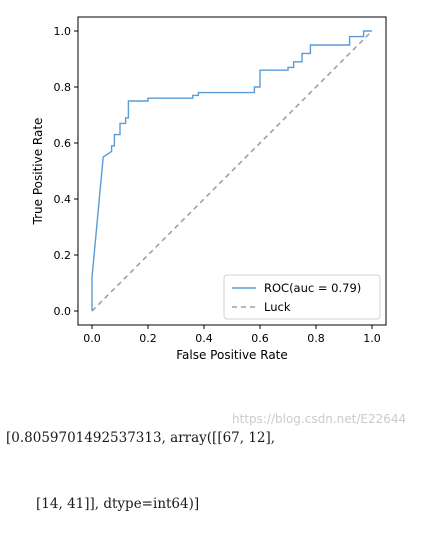  Describe the element at coordinates (63, 87) in the screenshot. I see `y-tick-label: 0.8` at that location.